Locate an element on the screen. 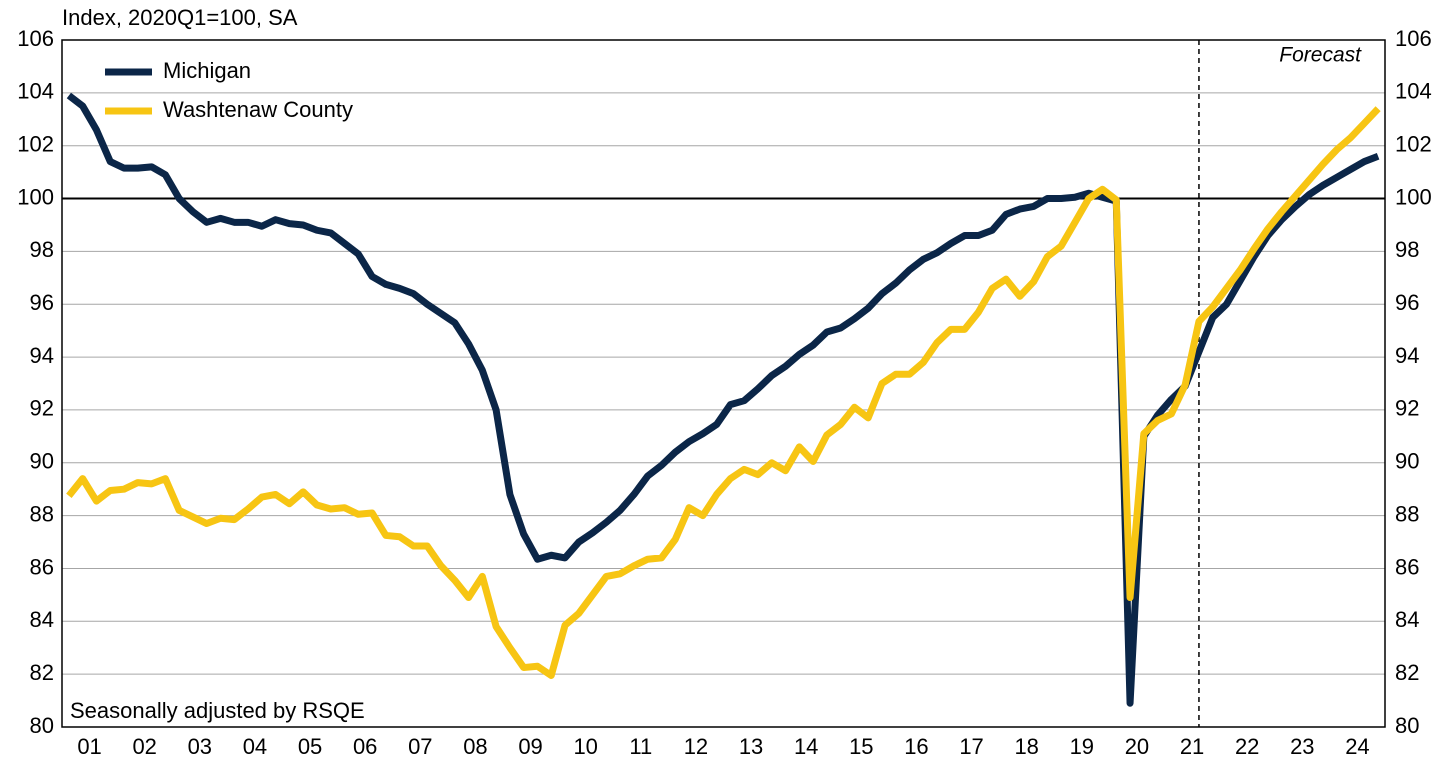 Image resolution: width=1442 pixels, height=763 pixels. x-tick-label: 09 is located at coordinates (530, 746).